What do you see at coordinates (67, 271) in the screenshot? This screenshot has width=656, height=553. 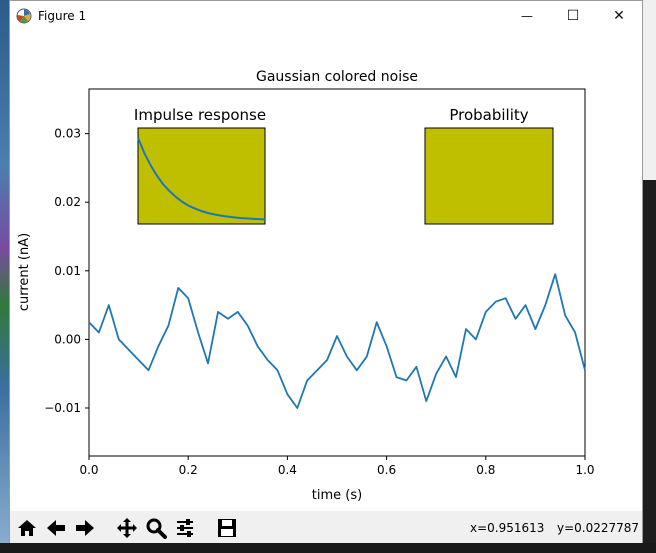 I see `y-tick-label: 0.01` at bounding box center [67, 271].